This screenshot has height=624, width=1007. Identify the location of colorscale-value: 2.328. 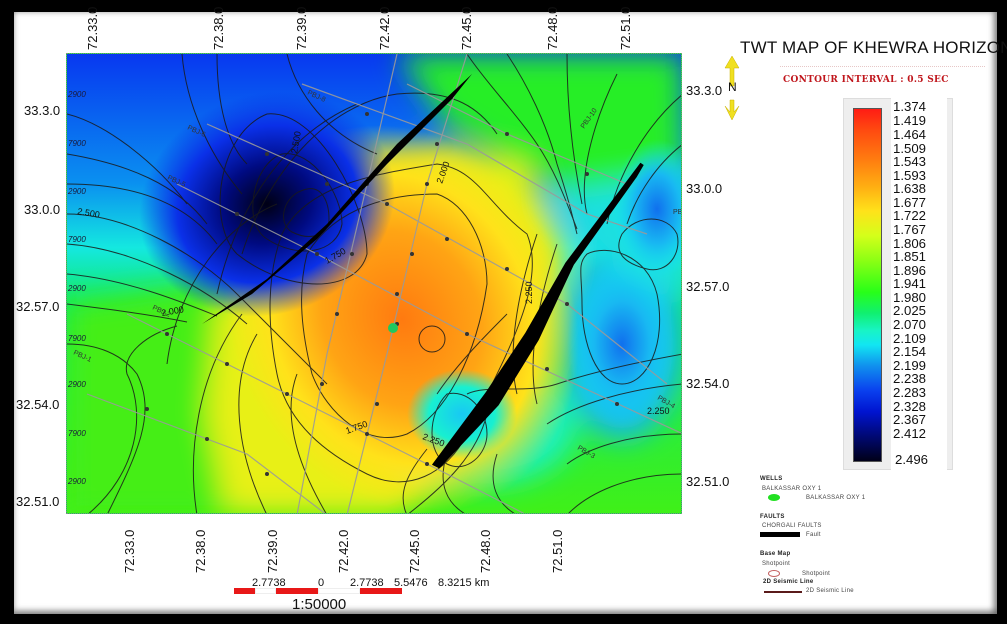
(910, 406).